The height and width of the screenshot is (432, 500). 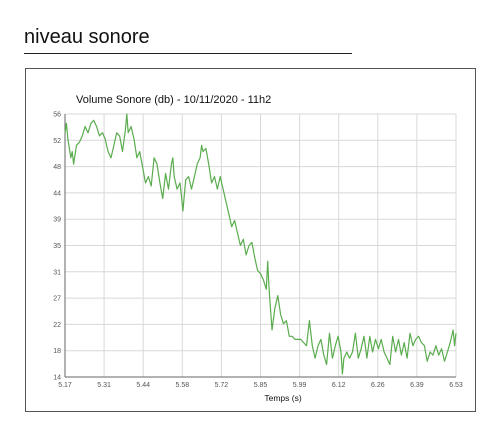 I want to click on x-tick-label: 5.31, so click(x=104, y=385).